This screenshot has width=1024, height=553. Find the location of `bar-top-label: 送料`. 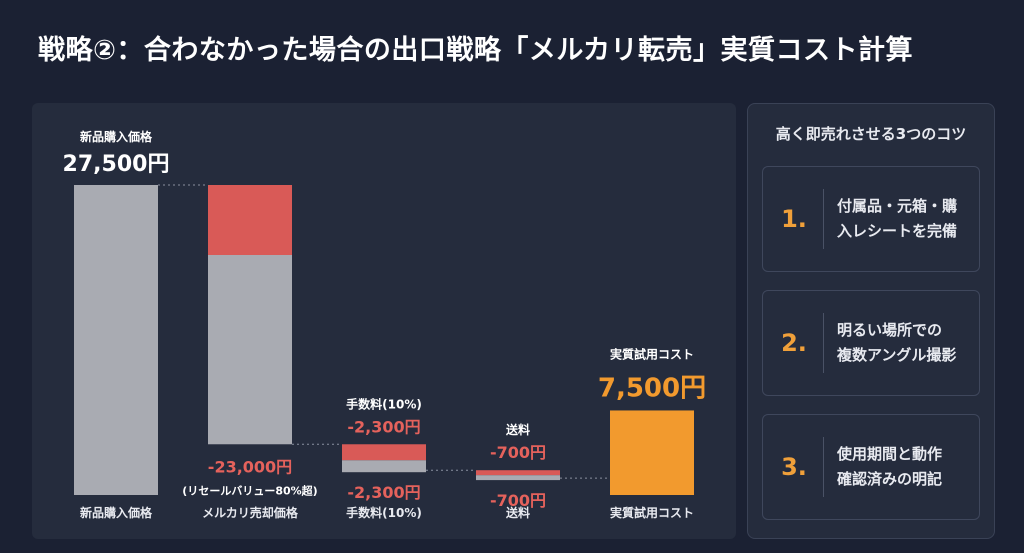

bar-top-label: 送料 is located at coordinates (517, 429).